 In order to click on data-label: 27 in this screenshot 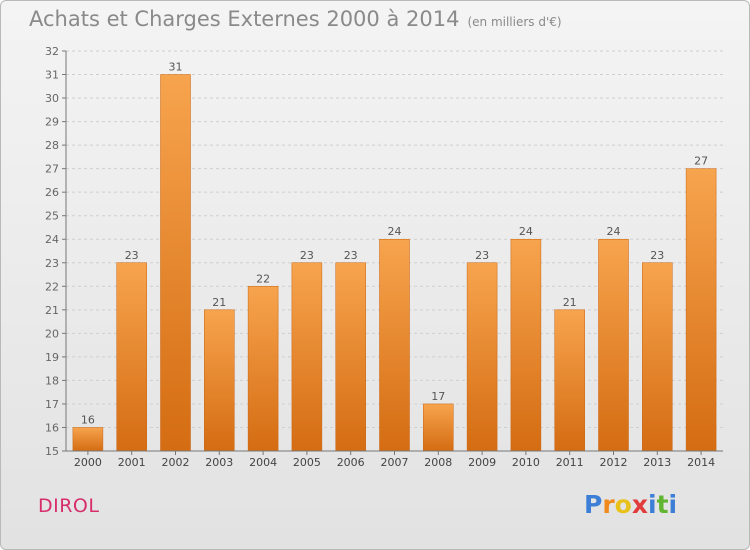, I will do `click(701, 161)`.